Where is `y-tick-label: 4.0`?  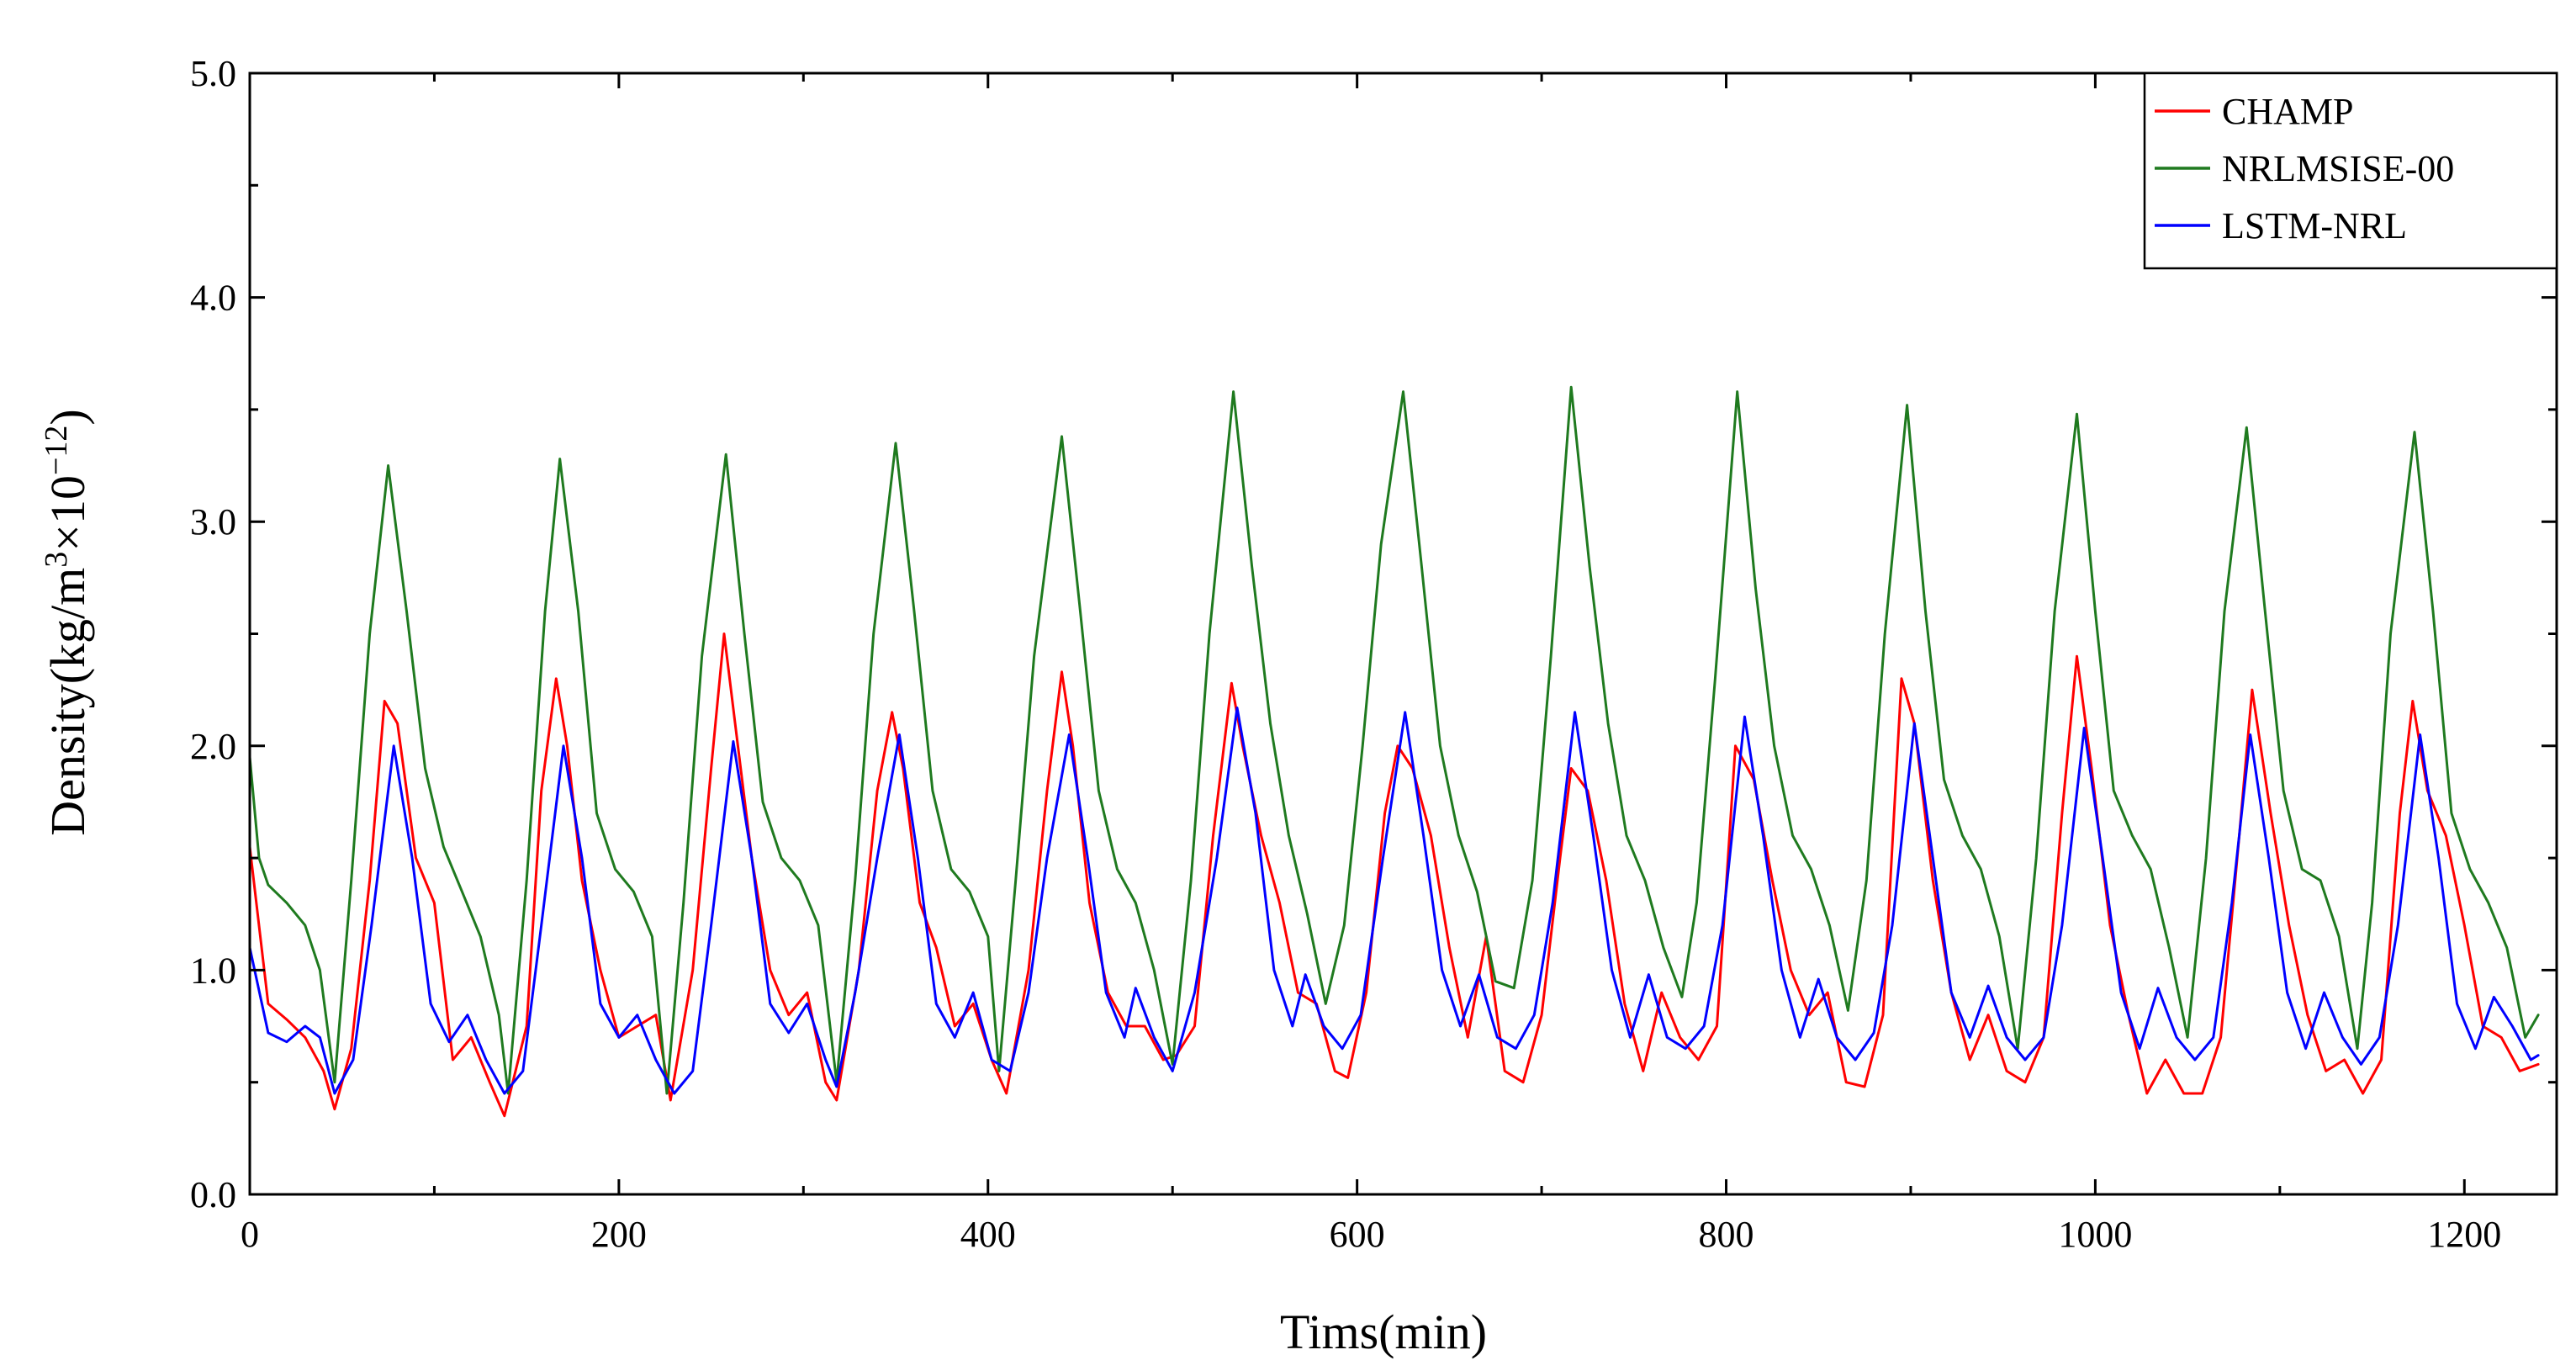 y-tick-label: 4.0 is located at coordinates (213, 299).